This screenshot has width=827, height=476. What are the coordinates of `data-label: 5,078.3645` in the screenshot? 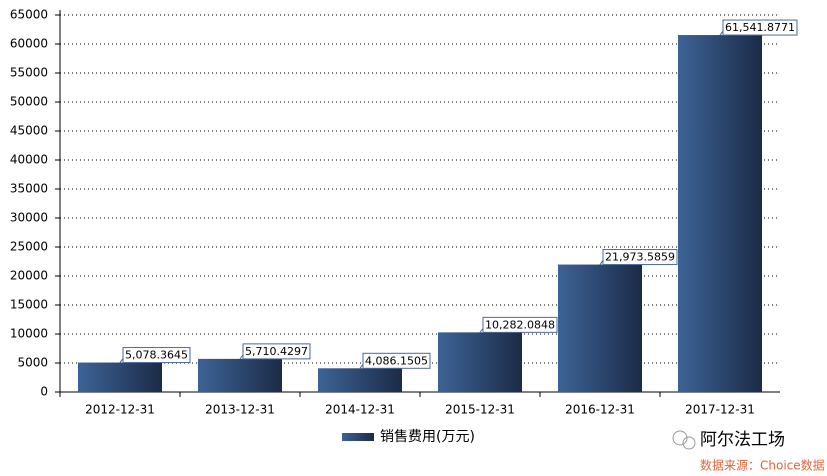 It's located at (156, 355).